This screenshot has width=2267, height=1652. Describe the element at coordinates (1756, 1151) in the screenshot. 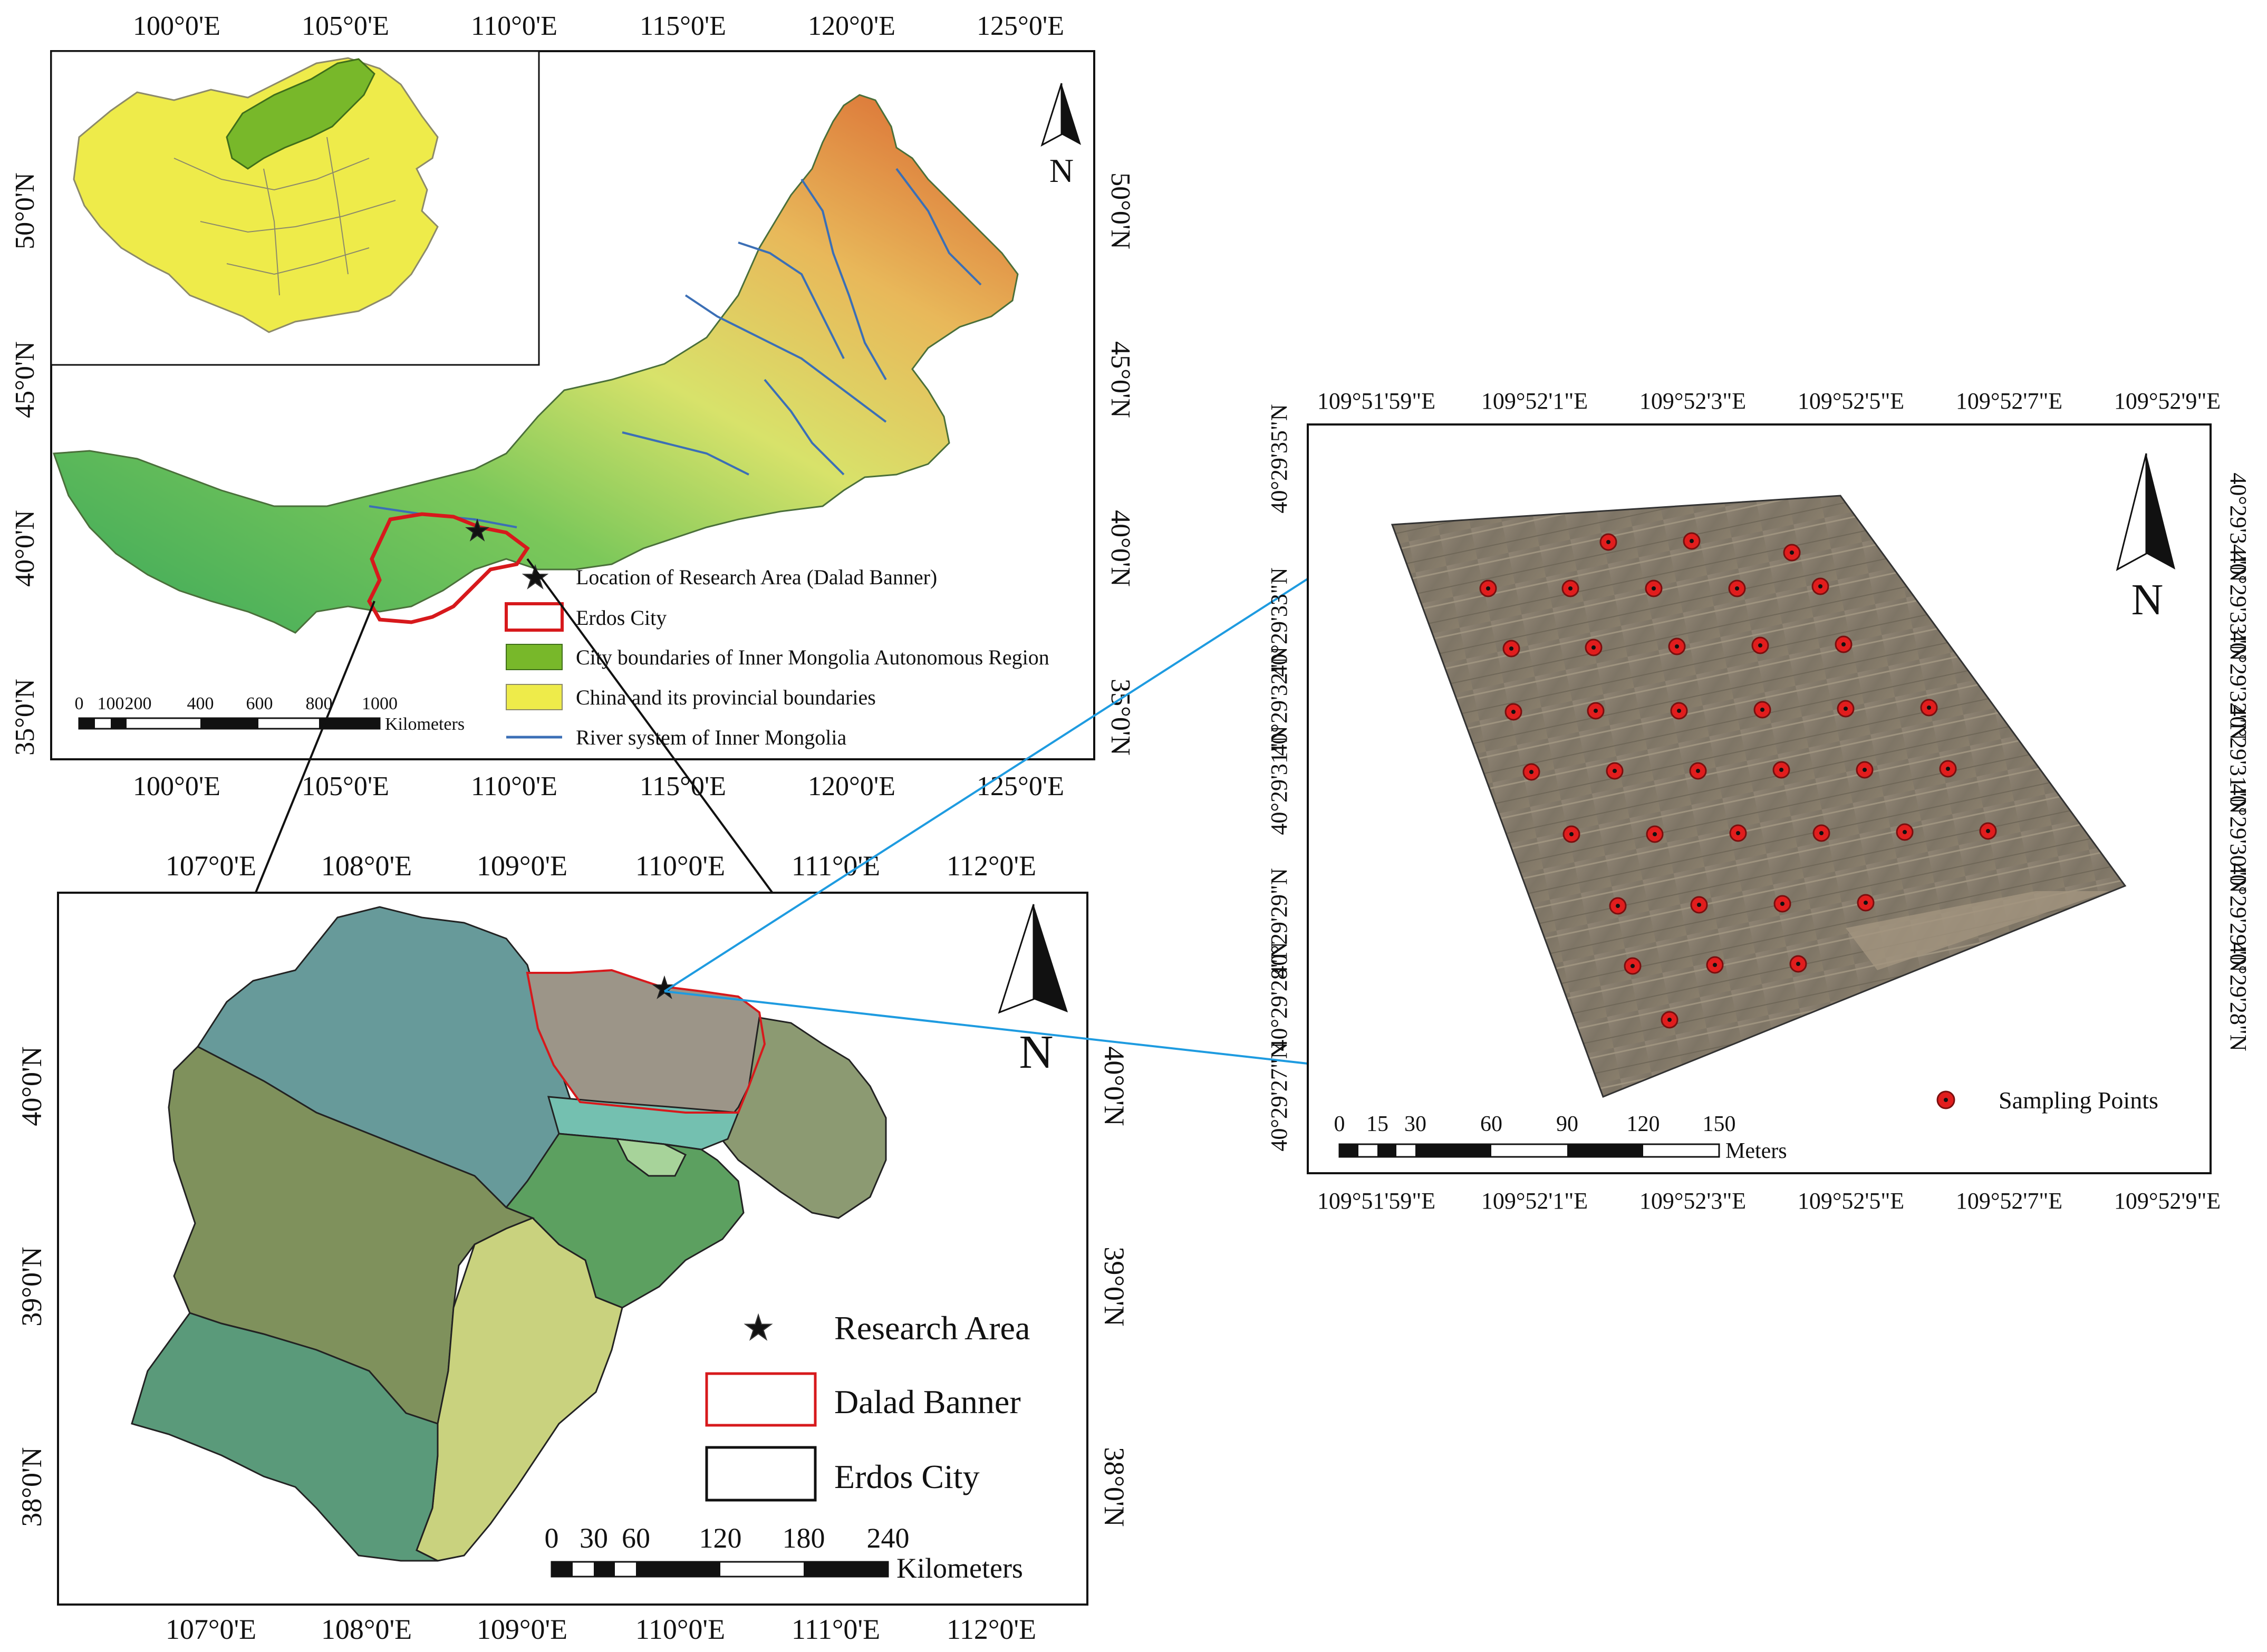

I see `scale-unit: Meters` at that location.